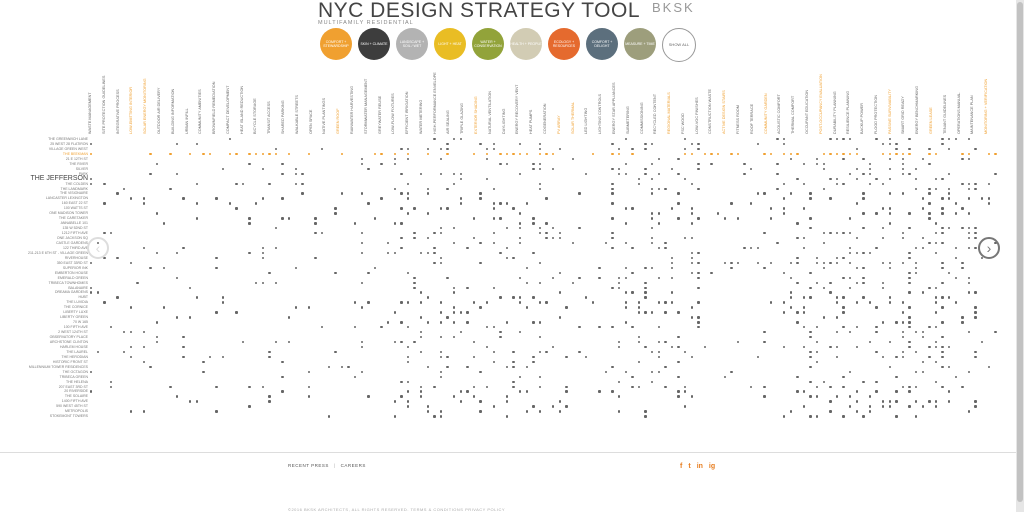 The height and width of the screenshot is (512, 1024). Describe the element at coordinates (74, 233) in the screenshot. I see `row-label: 1212 FIFTH AVE` at that location.